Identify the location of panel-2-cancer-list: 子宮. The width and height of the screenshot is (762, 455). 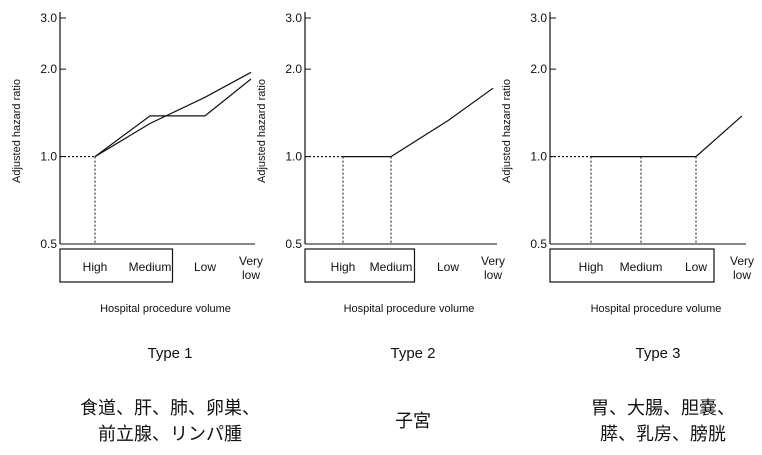
(413, 422).